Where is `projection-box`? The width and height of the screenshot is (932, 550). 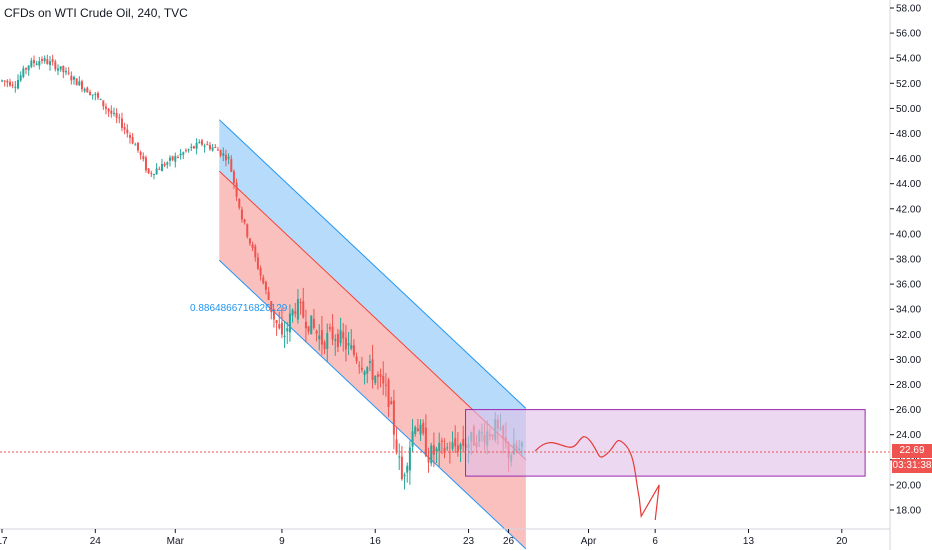
projection-box is located at coordinates (665, 443).